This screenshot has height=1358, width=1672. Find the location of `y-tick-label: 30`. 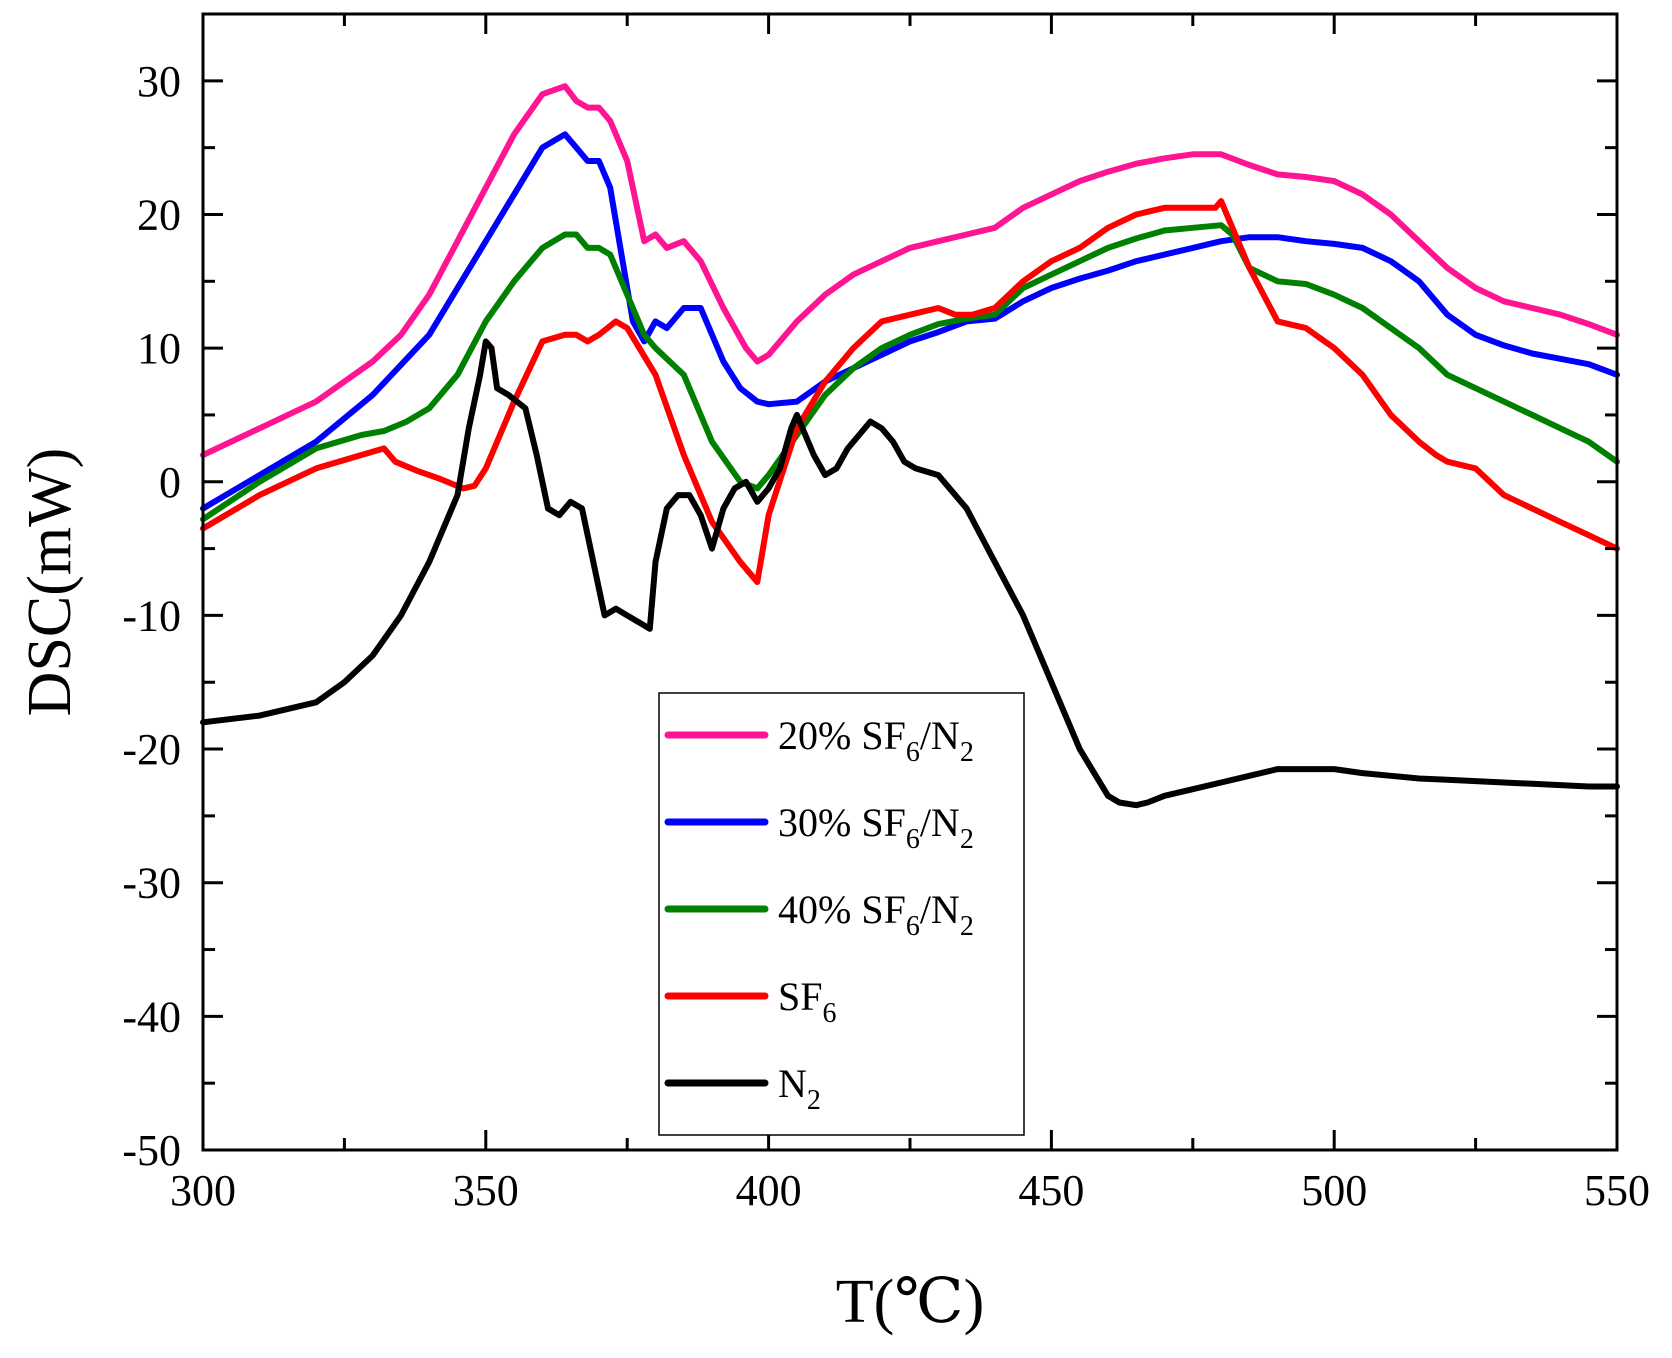

y-tick-label: 30 is located at coordinates (159, 81).